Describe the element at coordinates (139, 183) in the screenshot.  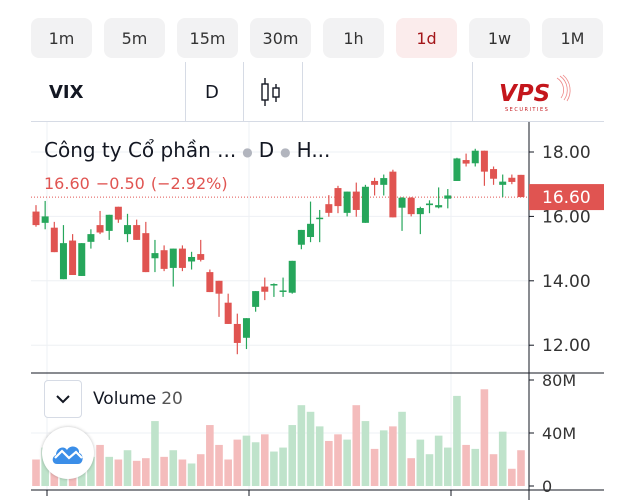
I see `price-change: 16.60 −0.50 (−2.92%)` at that location.